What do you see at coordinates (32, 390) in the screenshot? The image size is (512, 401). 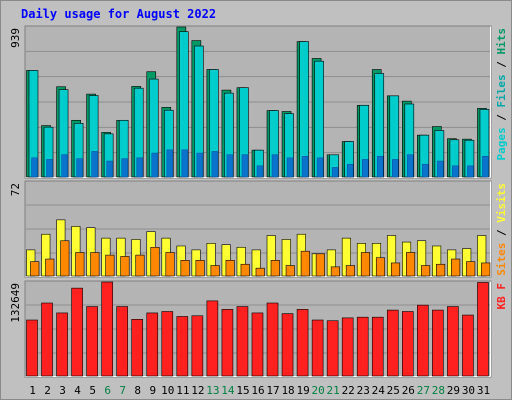 I see `x-tick-label: 1` at bounding box center [32, 390].